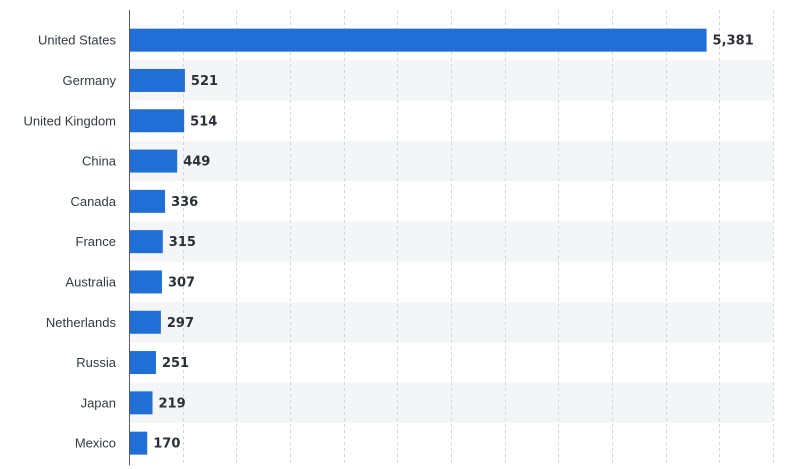 This screenshot has width=786, height=469. Describe the element at coordinates (180, 323) in the screenshot. I see `value-label: 297` at that location.